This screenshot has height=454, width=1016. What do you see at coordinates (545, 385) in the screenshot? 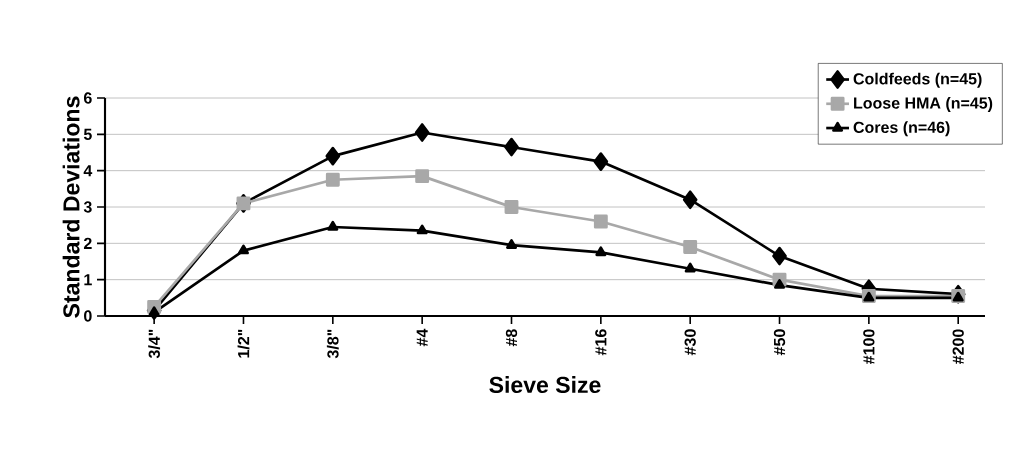
I see `x-axis-title: Sieve Size` at bounding box center [545, 385].